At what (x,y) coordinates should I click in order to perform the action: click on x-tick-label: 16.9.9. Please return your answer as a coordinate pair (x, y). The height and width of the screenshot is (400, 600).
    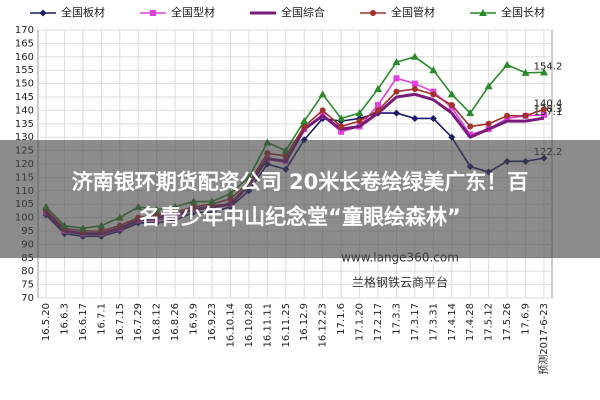
    Looking at the image, I should click on (194, 319).